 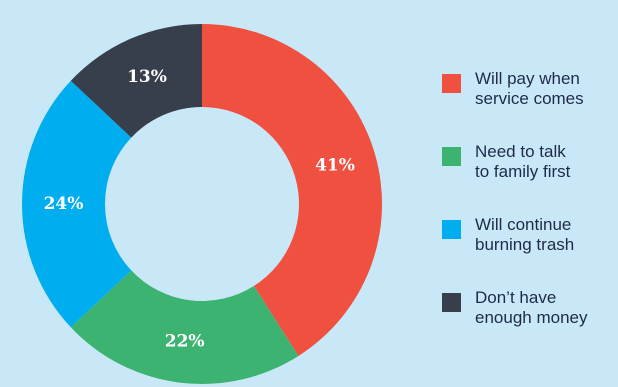 I want to click on slice-value-label-will-continue-burning-trash: 24%, so click(x=64, y=204).